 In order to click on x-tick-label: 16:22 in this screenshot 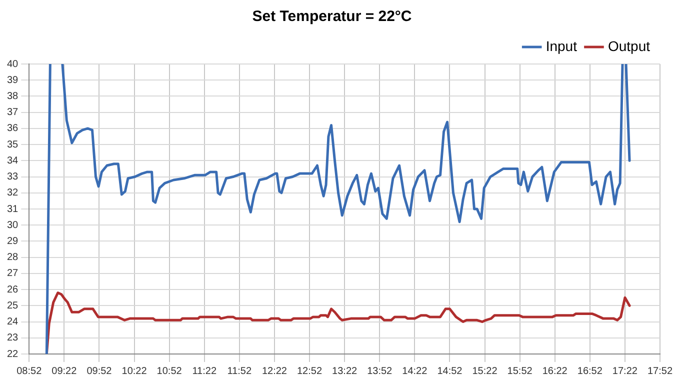, I will do `click(555, 371)`.